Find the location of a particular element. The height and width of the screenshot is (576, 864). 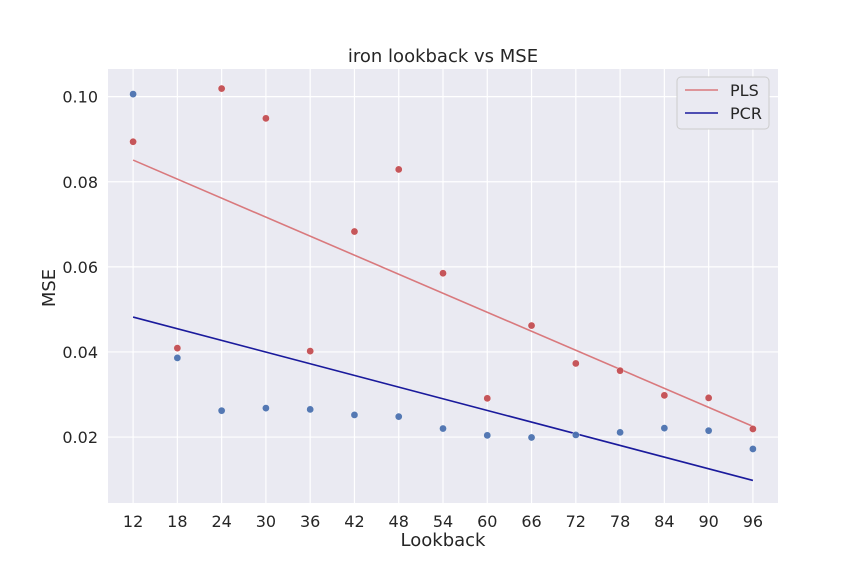

x-tick-label: 72 is located at coordinates (576, 521).